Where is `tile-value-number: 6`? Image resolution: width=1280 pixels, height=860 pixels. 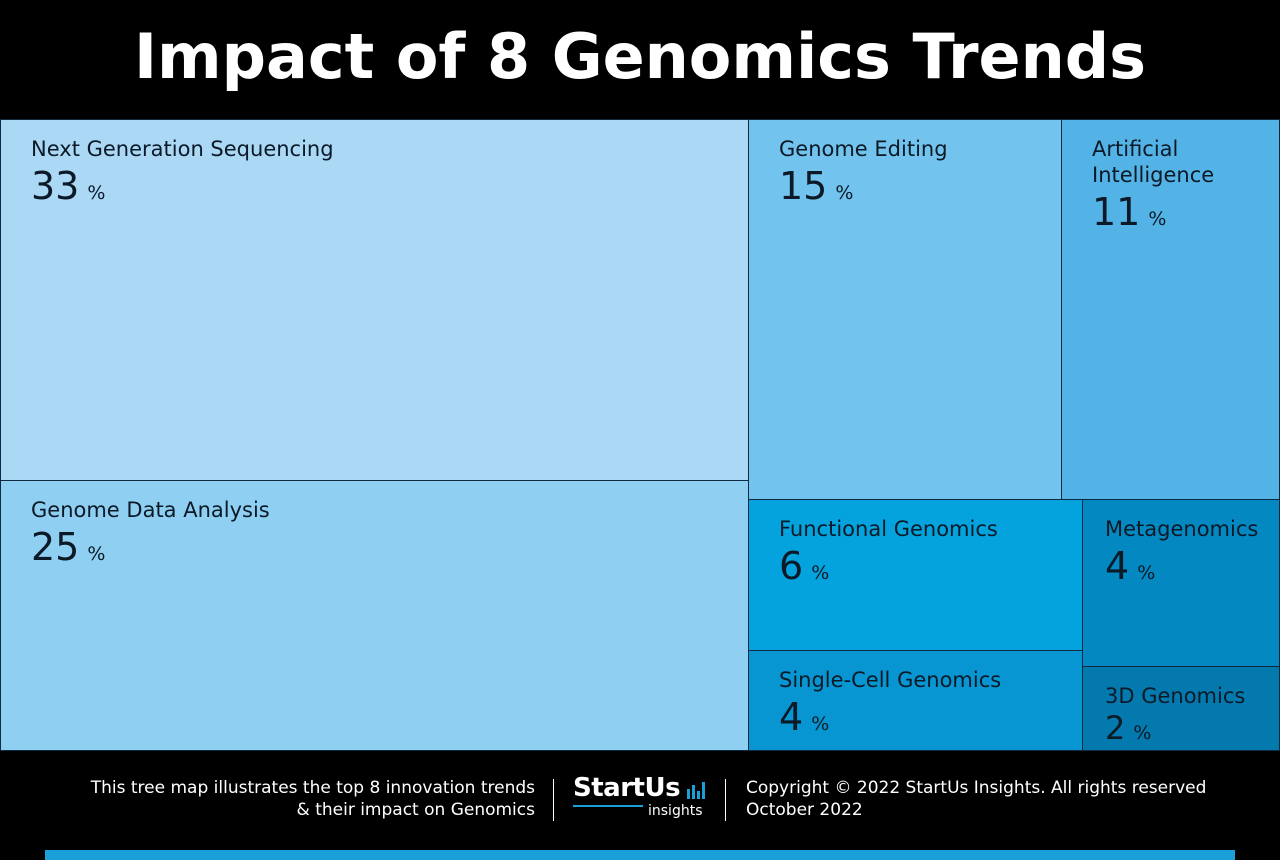
tile-value-number: 6 is located at coordinates (791, 566).